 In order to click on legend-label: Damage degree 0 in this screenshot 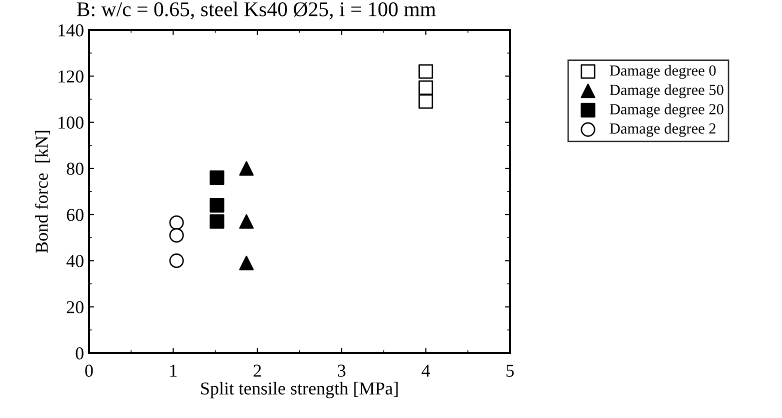, I will do `click(663, 71)`.